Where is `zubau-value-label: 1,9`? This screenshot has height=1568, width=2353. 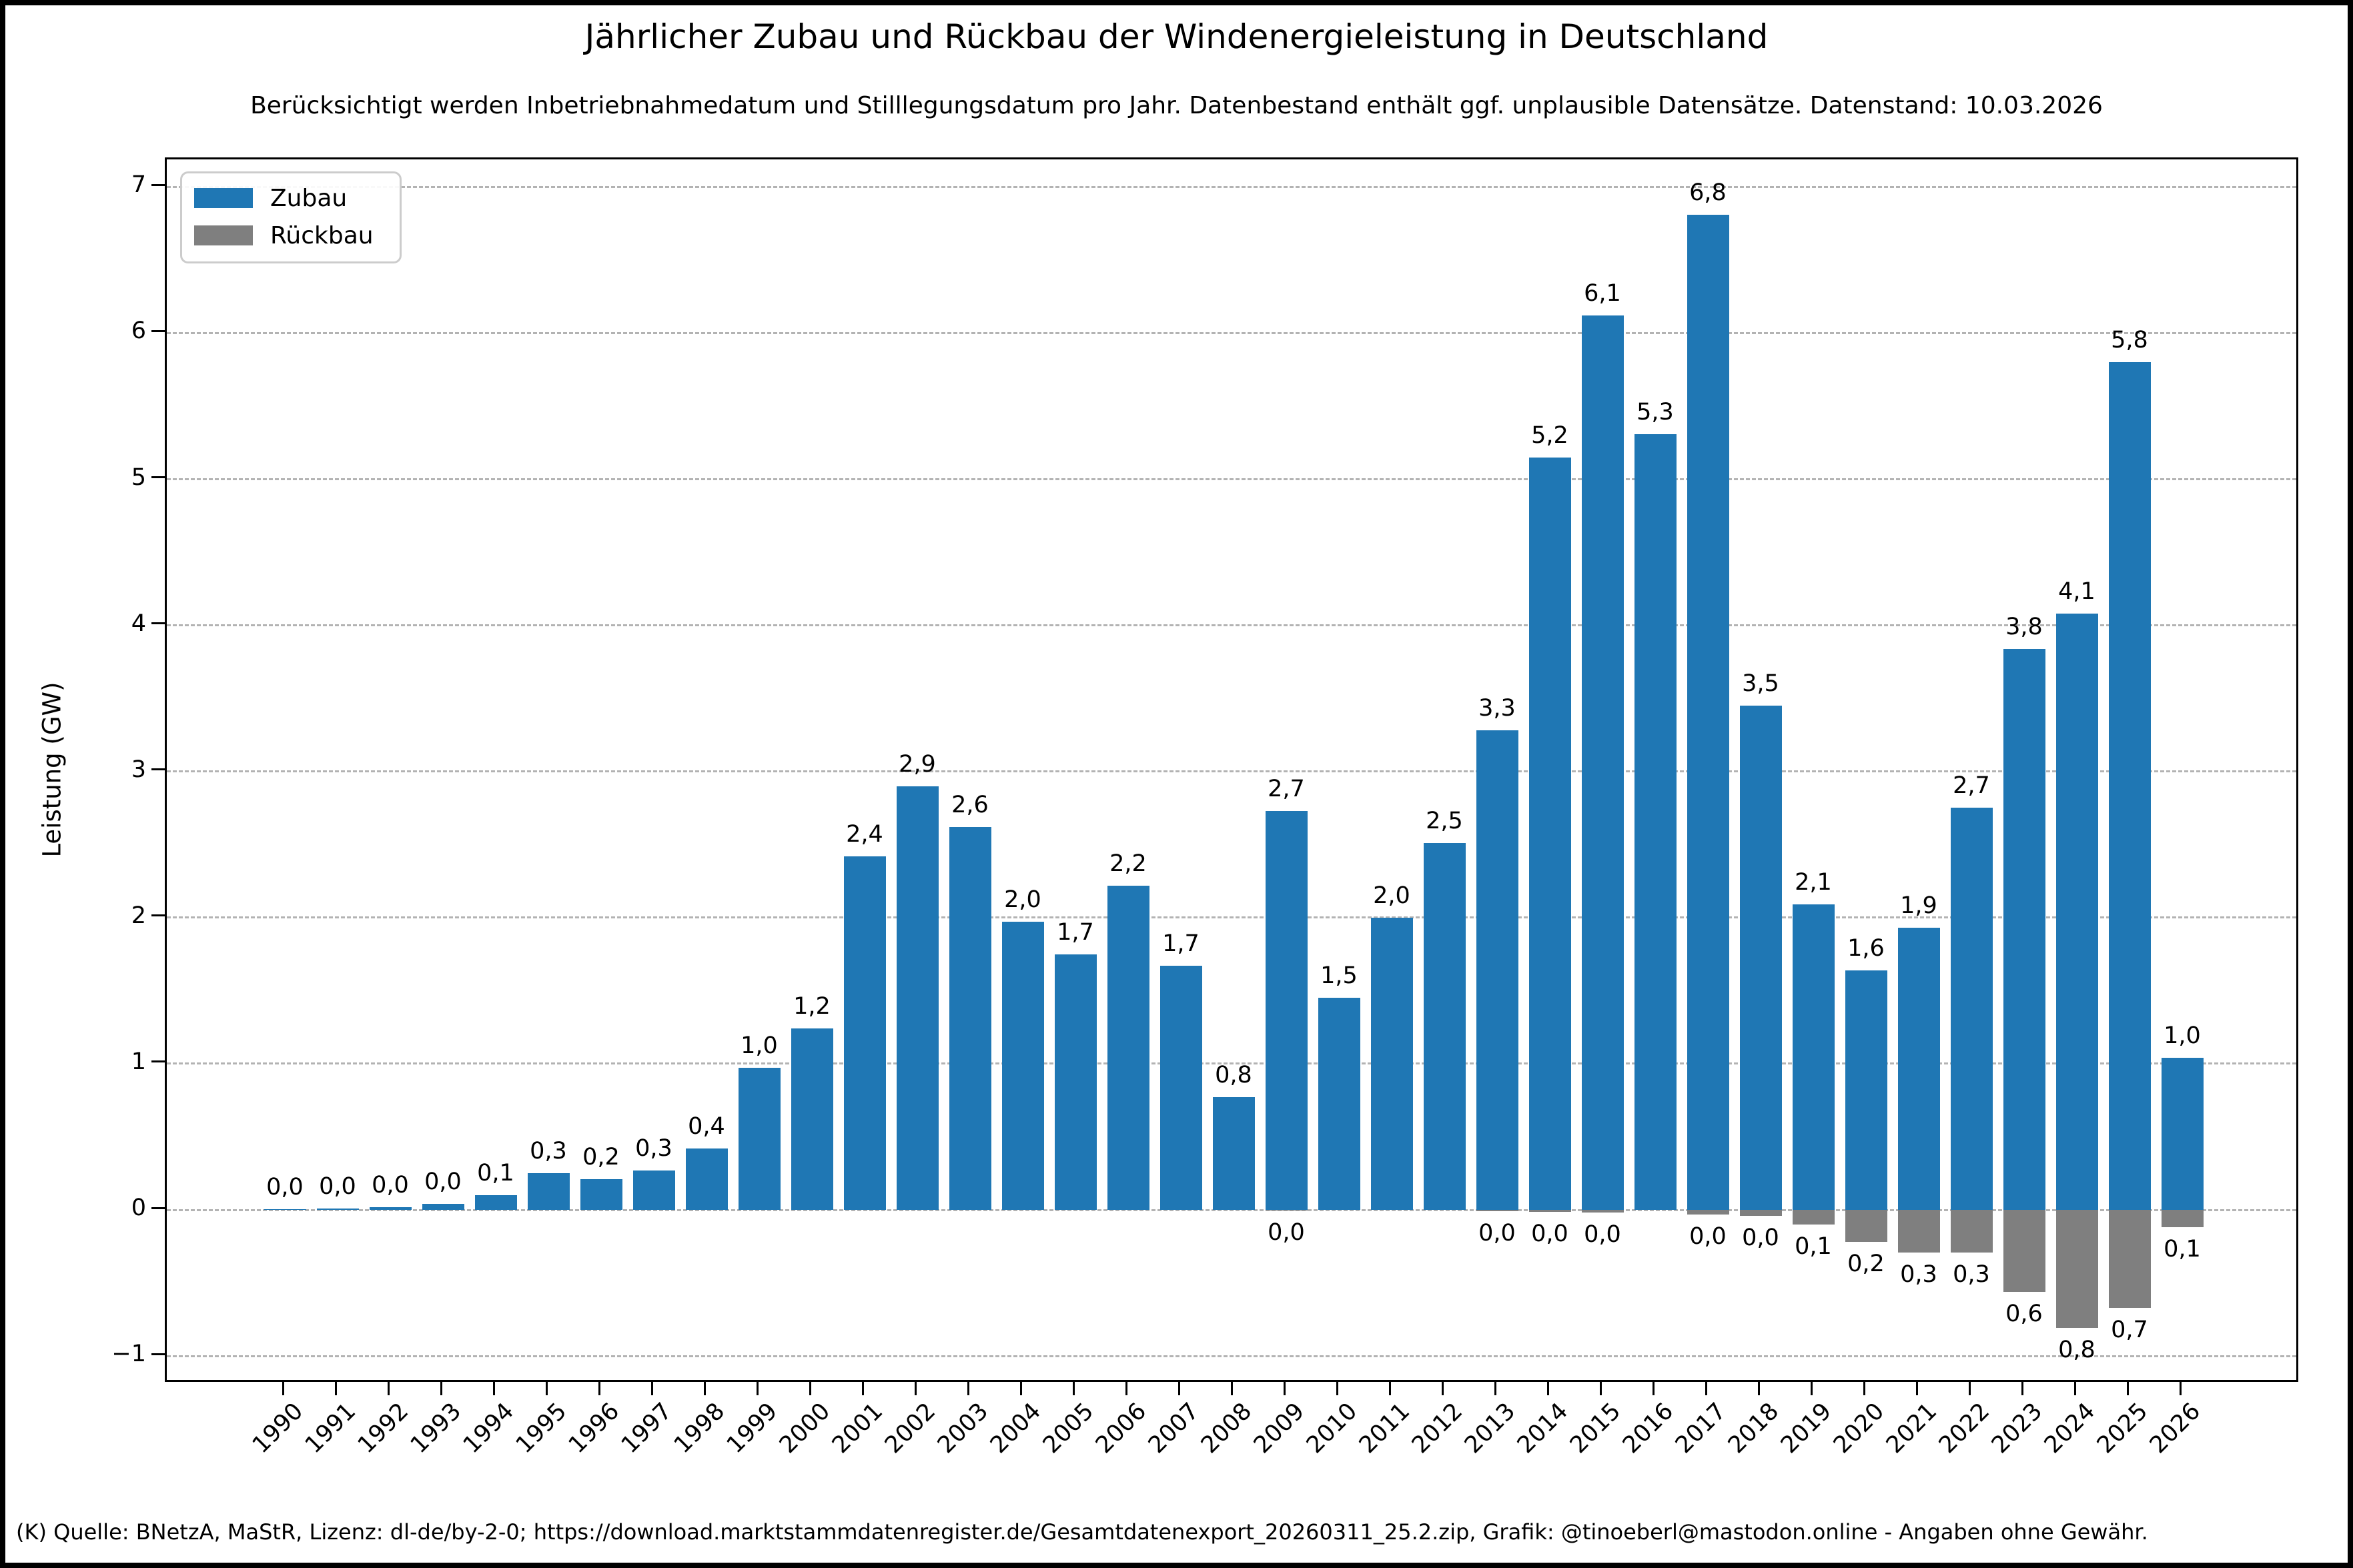
zubau-value-label: 1,9 is located at coordinates (1918, 905).